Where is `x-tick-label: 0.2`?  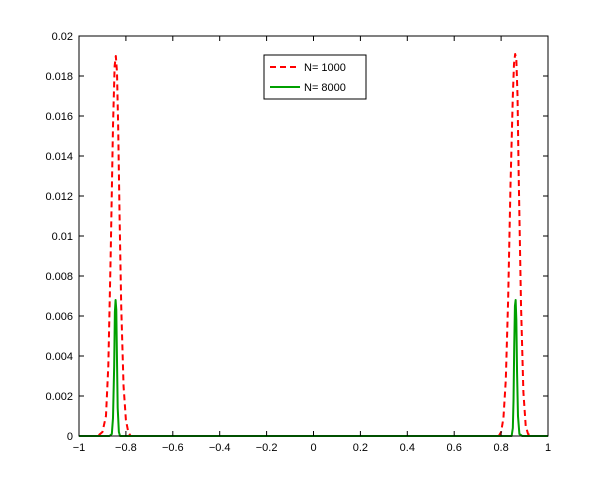
x-tick-label: 0.2 is located at coordinates (360, 448).